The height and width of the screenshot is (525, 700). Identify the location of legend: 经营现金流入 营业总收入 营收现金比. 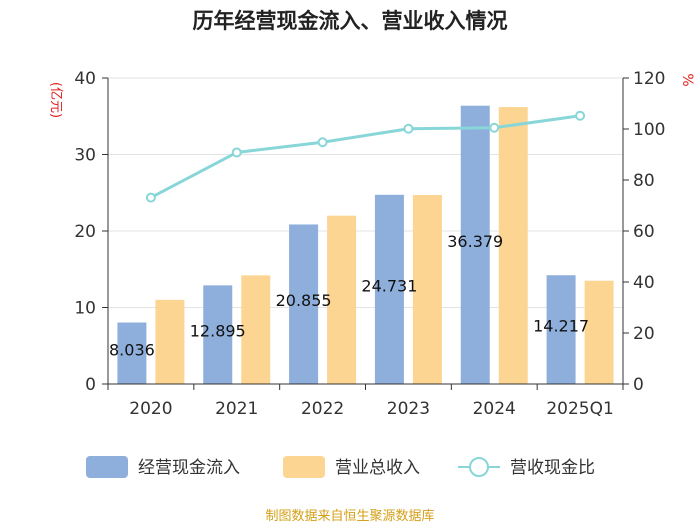
(340, 467).